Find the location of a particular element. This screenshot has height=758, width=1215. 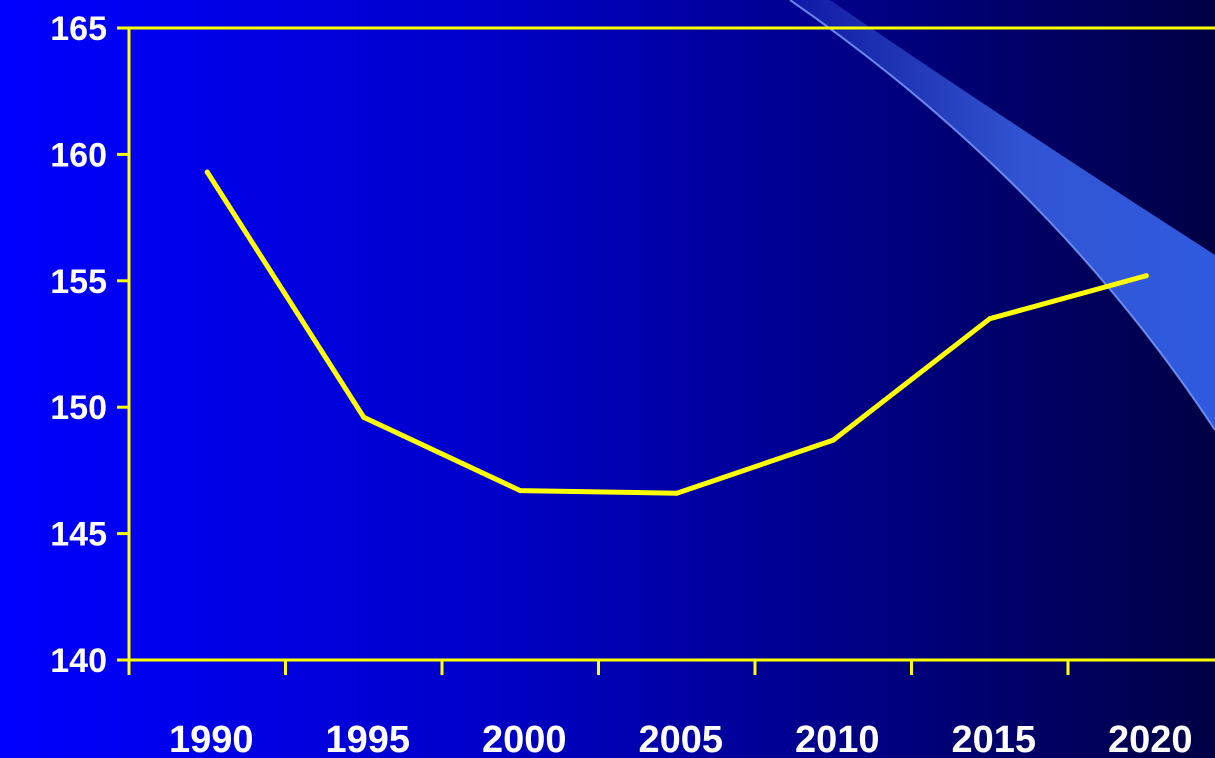

x-tick-label: 2020 is located at coordinates (1150, 738).